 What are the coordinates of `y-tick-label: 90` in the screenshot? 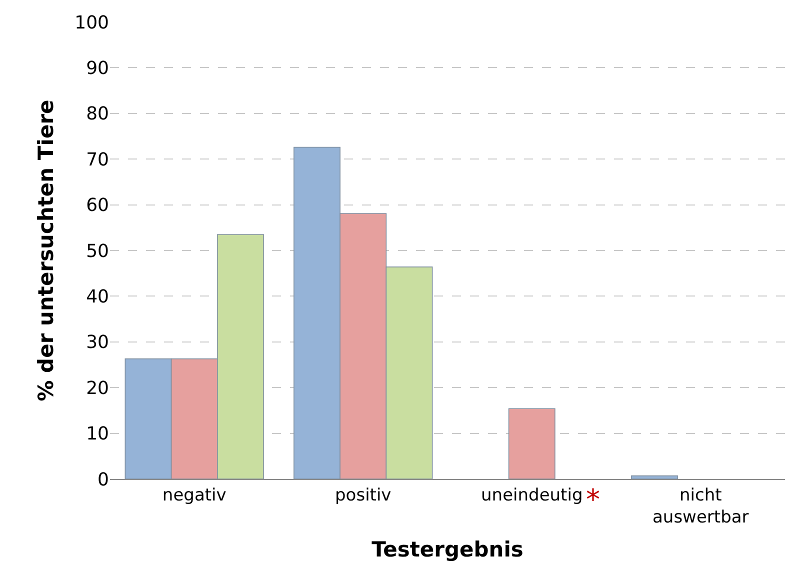 It's located at (97, 68).